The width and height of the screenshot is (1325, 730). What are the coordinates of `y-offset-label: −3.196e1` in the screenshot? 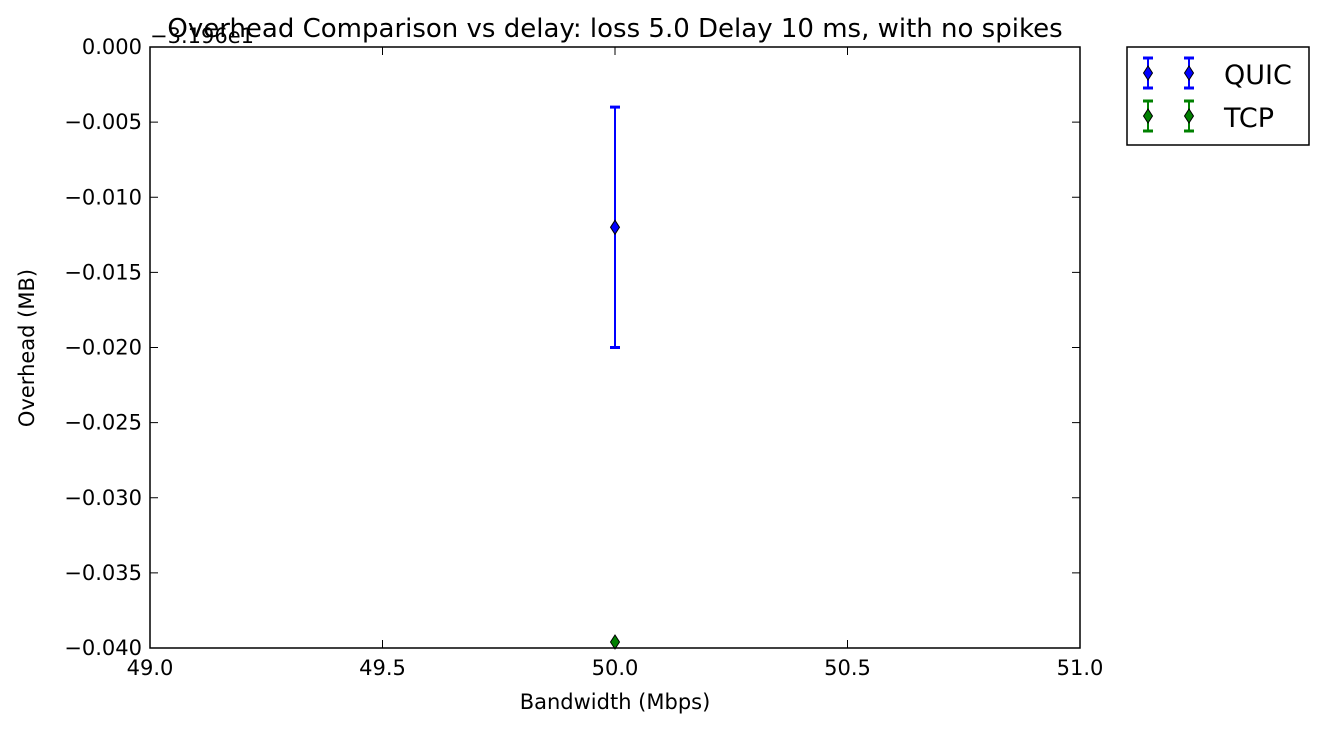 It's located at (202, 36).